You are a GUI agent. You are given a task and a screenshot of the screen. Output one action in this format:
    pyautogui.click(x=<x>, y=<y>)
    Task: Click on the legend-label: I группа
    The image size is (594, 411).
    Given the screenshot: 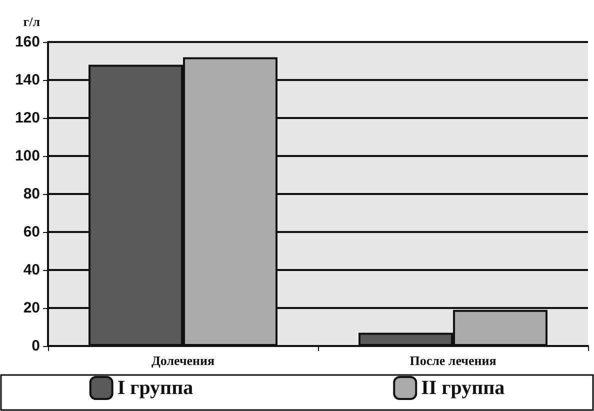 What is the action you would take?
    pyautogui.click(x=155, y=388)
    